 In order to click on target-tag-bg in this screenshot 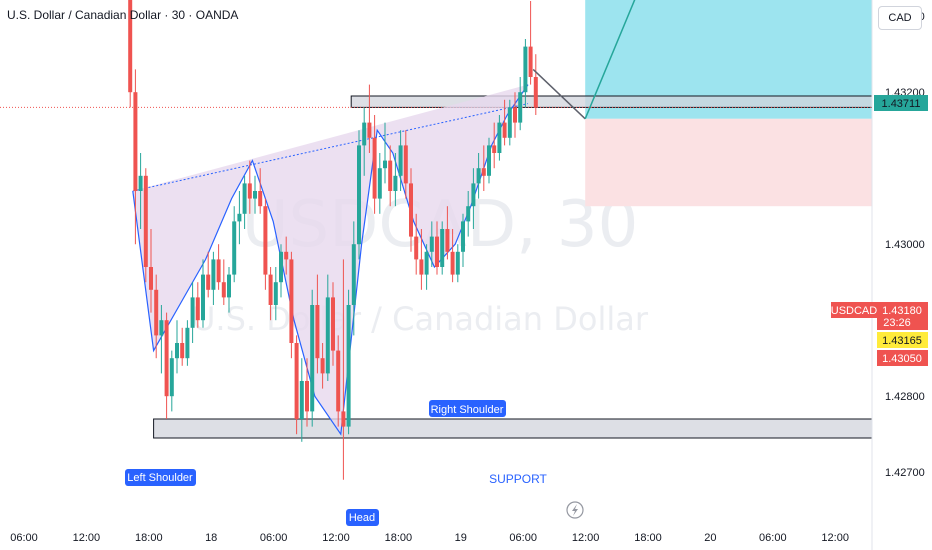, I will do `click(901, 103)`.